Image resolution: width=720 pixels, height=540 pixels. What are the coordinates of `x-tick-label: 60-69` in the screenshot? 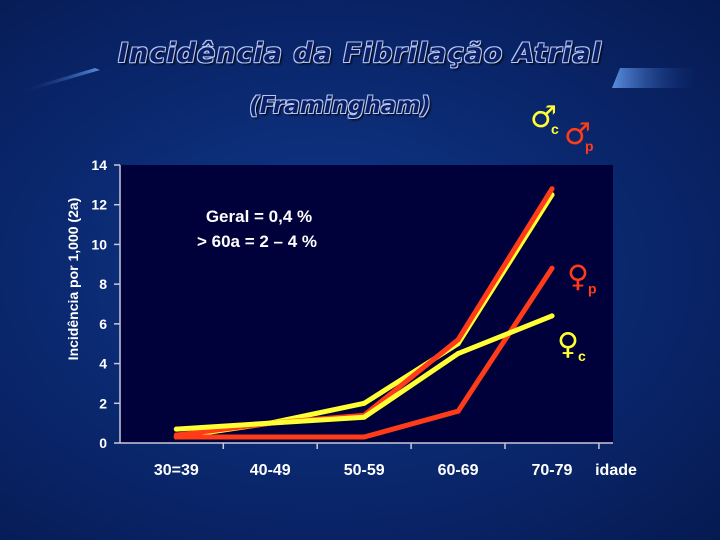 It's located at (458, 470).